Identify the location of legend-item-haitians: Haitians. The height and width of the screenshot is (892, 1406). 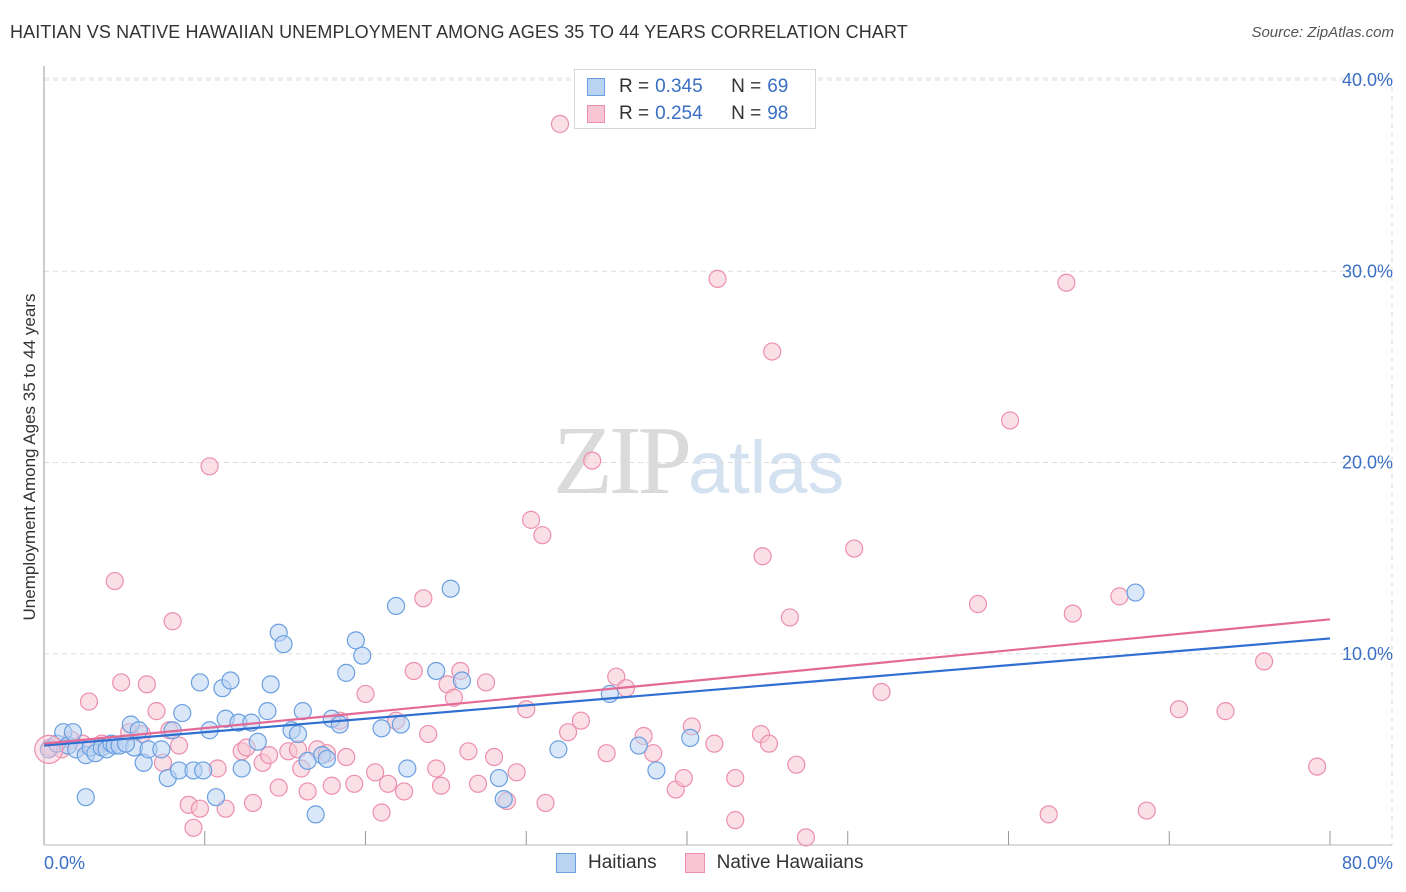
(606, 863).